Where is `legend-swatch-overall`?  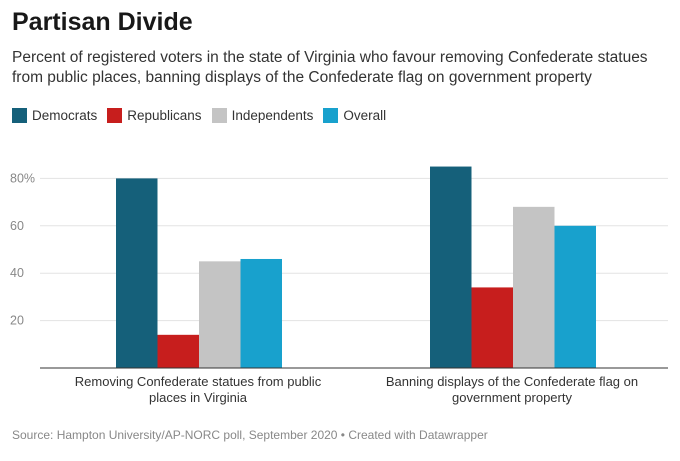
legend-swatch-overall is located at coordinates (331, 115).